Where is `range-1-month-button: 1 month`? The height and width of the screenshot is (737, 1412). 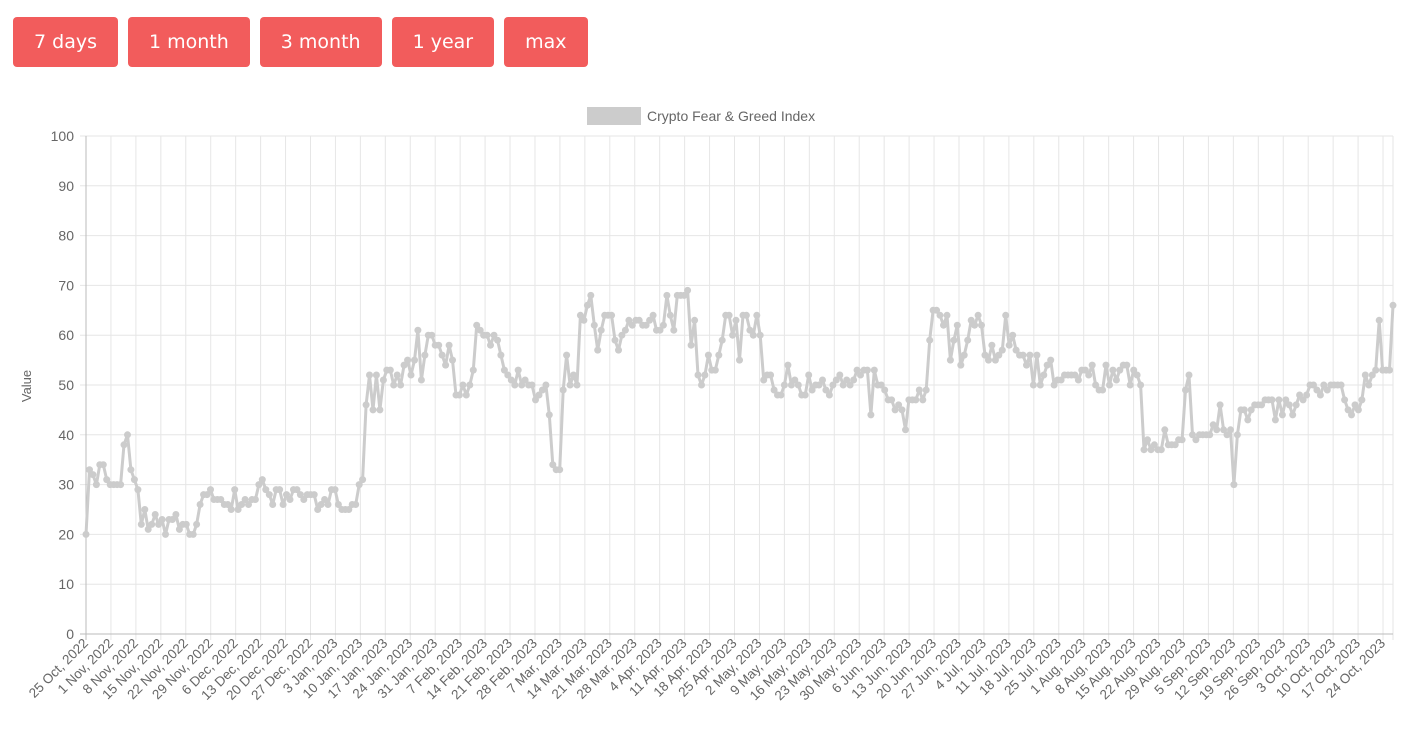
range-1-month-button: 1 month is located at coordinates (188, 42).